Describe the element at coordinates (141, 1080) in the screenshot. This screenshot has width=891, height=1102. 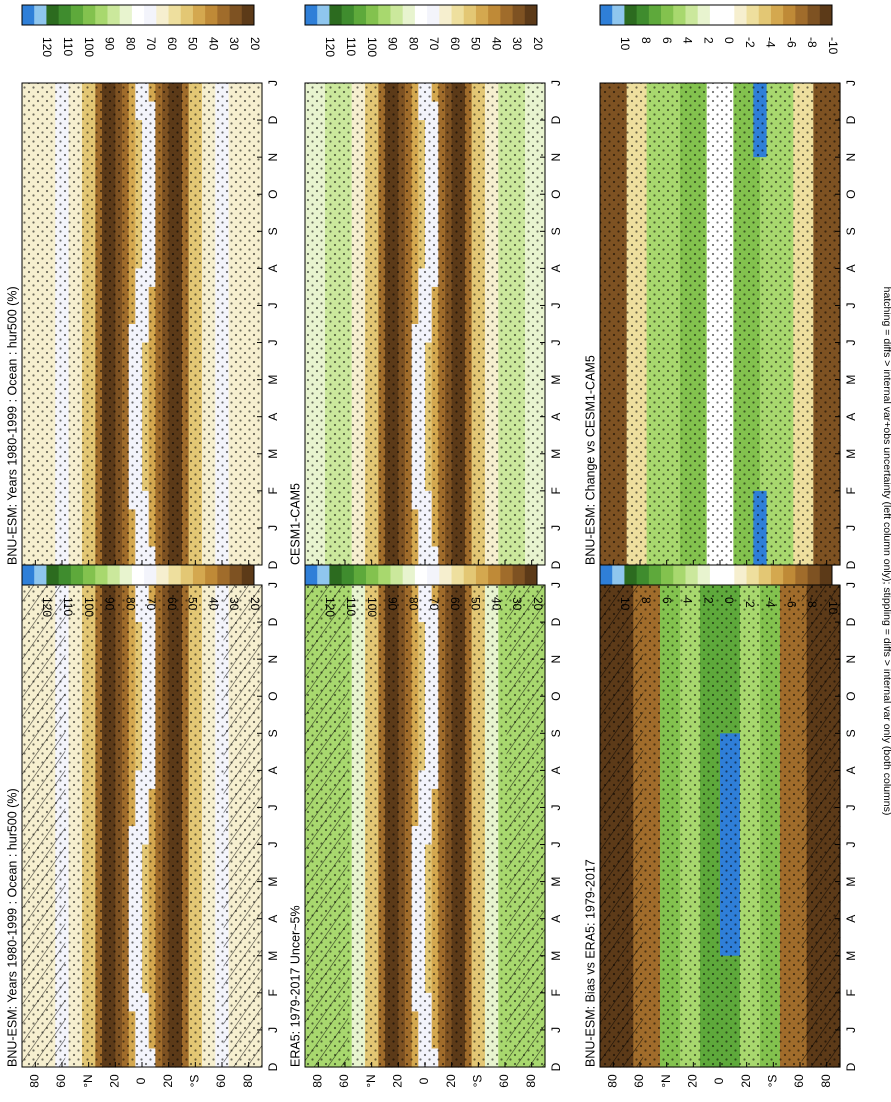
I see `lat-tick-label: 0` at that location.